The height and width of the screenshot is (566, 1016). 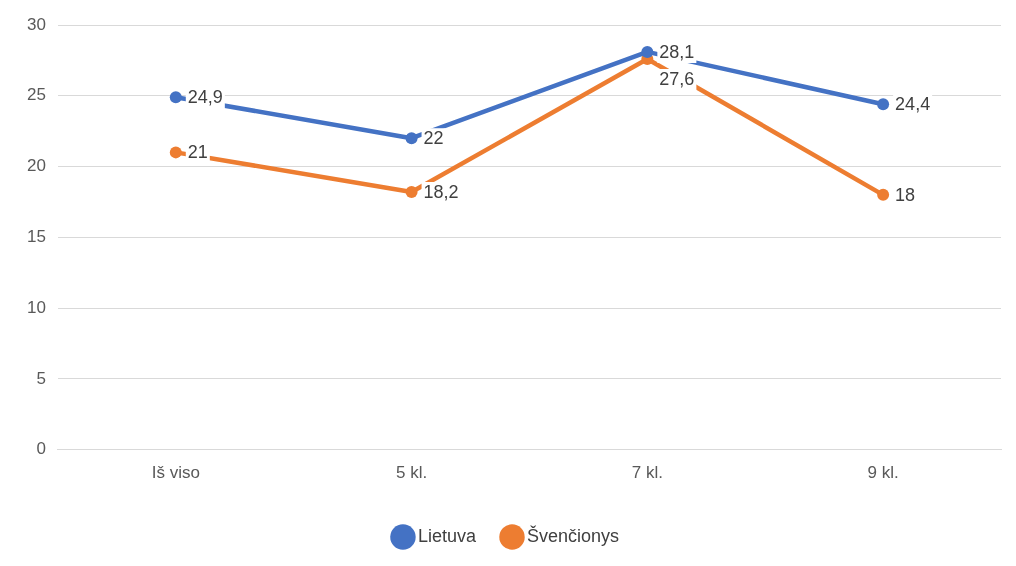 I want to click on y-tick-label: 20, so click(x=36, y=166).